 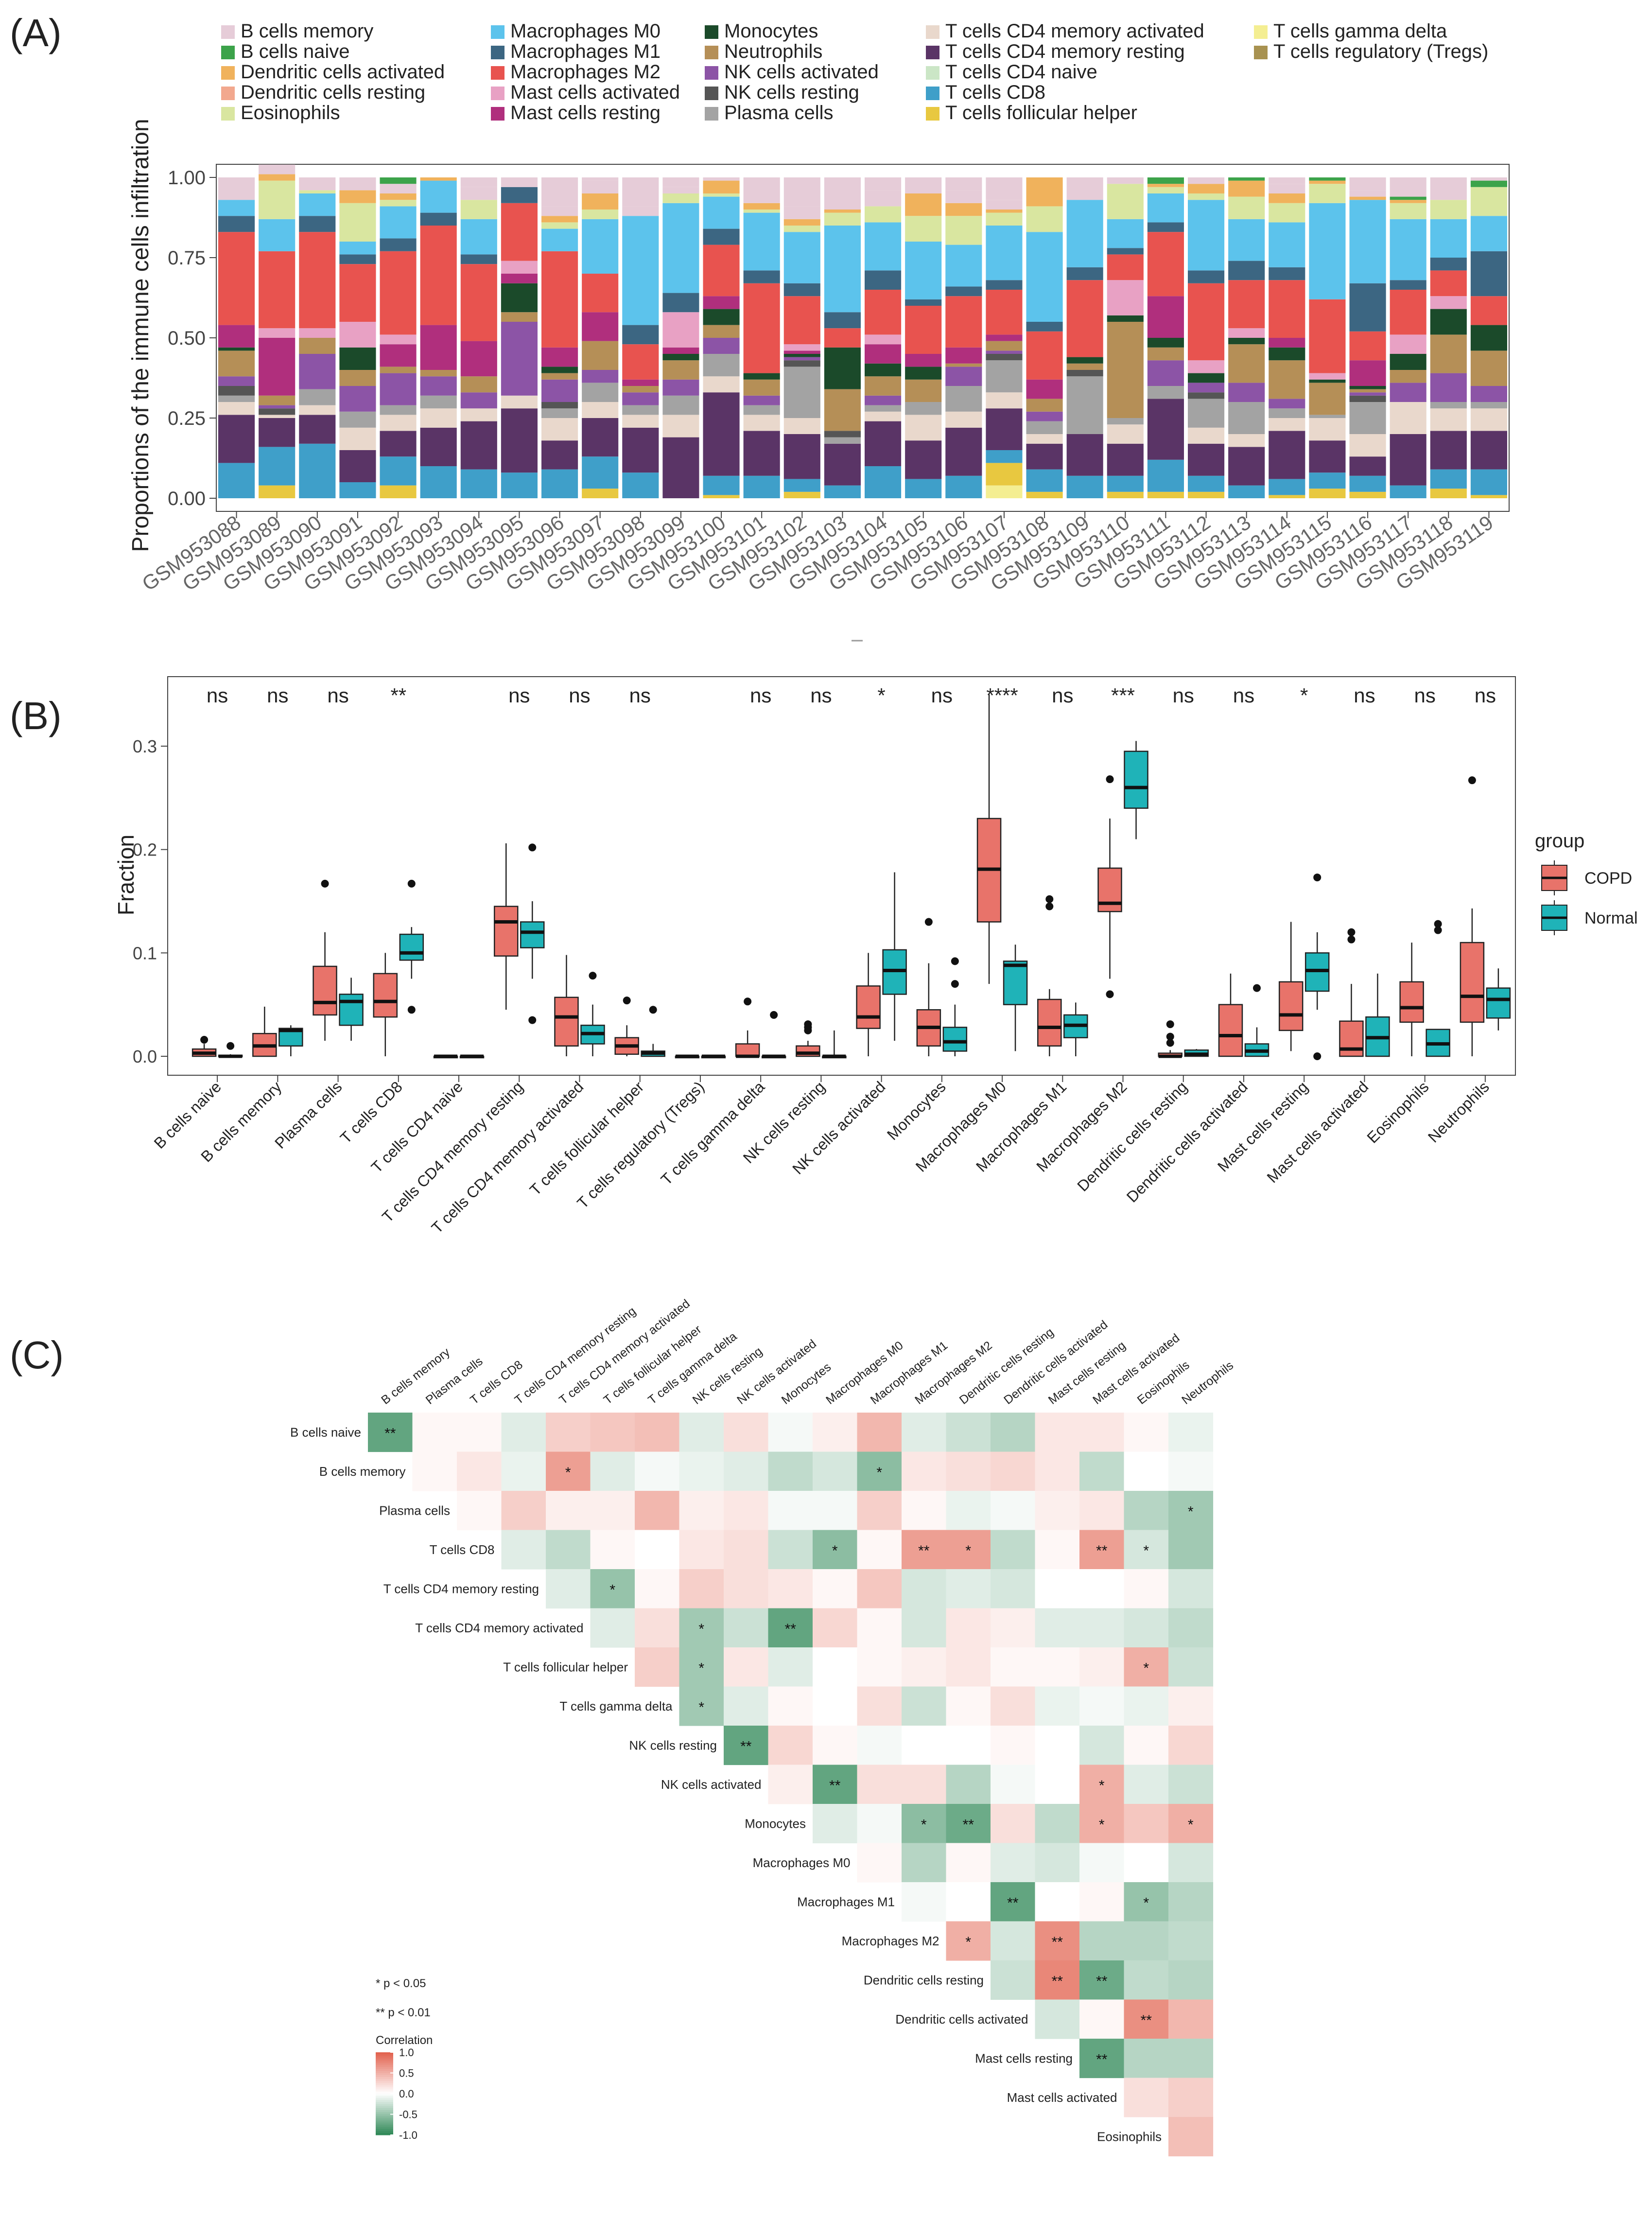 What do you see at coordinates (1559, 841) in the screenshot?
I see `legend-title: group` at bounding box center [1559, 841].